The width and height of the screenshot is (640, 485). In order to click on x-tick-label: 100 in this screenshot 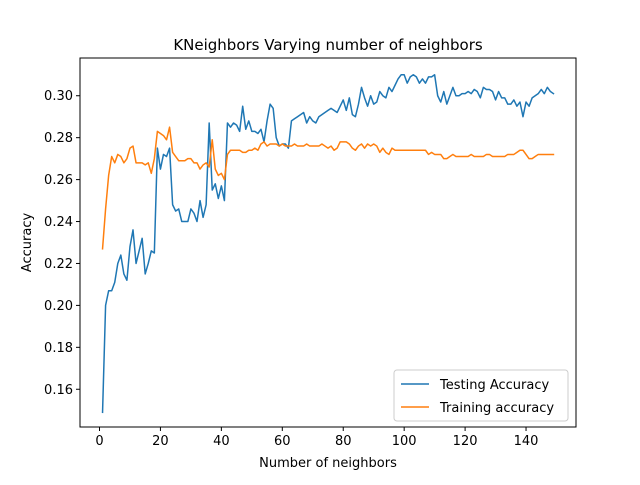, I will do `click(404, 441)`.